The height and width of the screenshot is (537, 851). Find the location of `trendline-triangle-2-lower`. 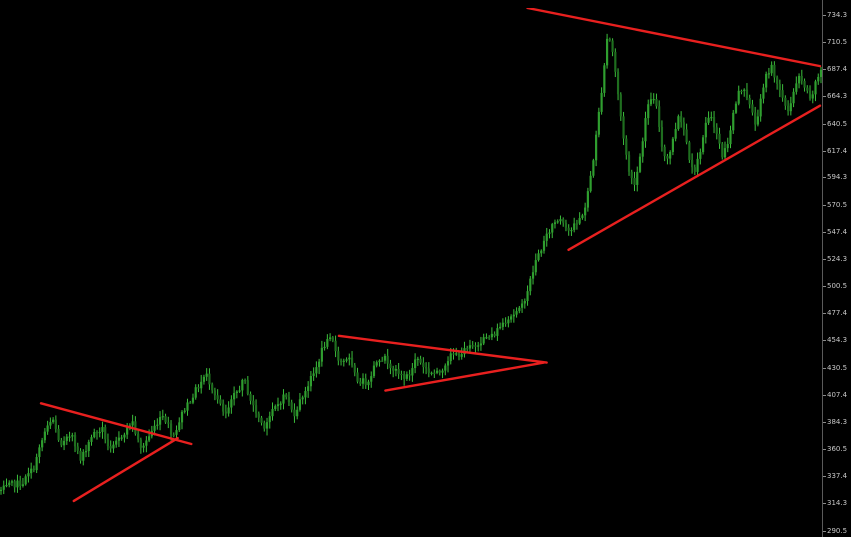

trendline-triangle-2-lower is located at coordinates (465, 376).